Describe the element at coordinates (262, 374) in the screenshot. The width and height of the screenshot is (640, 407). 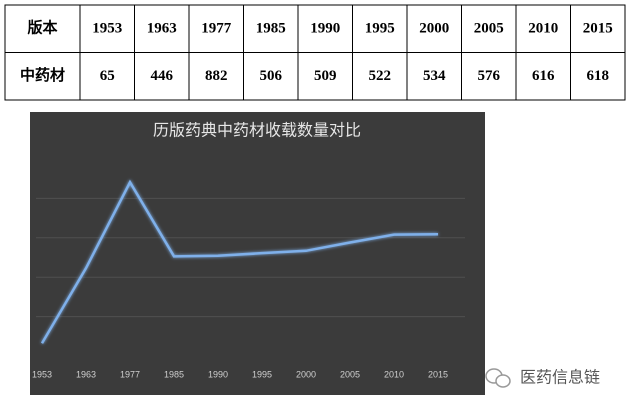
I see `x-tick-label: 1995` at that location.